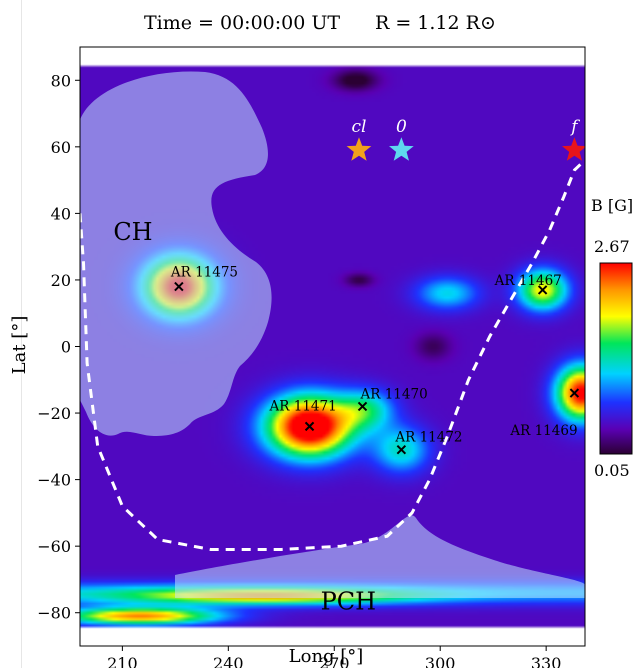 The image size is (642, 668). Describe the element at coordinates (19, 345) in the screenshot. I see `y-axis-label: Lat [°]` at that location.